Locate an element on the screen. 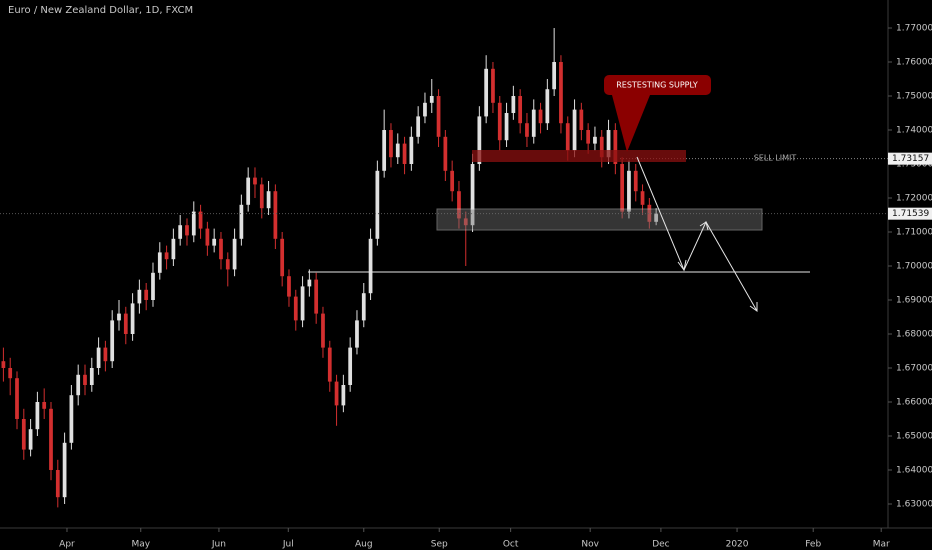 Image resolution: width=932 pixels, height=550 pixels. sell-limit-label: SELL LIMIT is located at coordinates (775, 158).